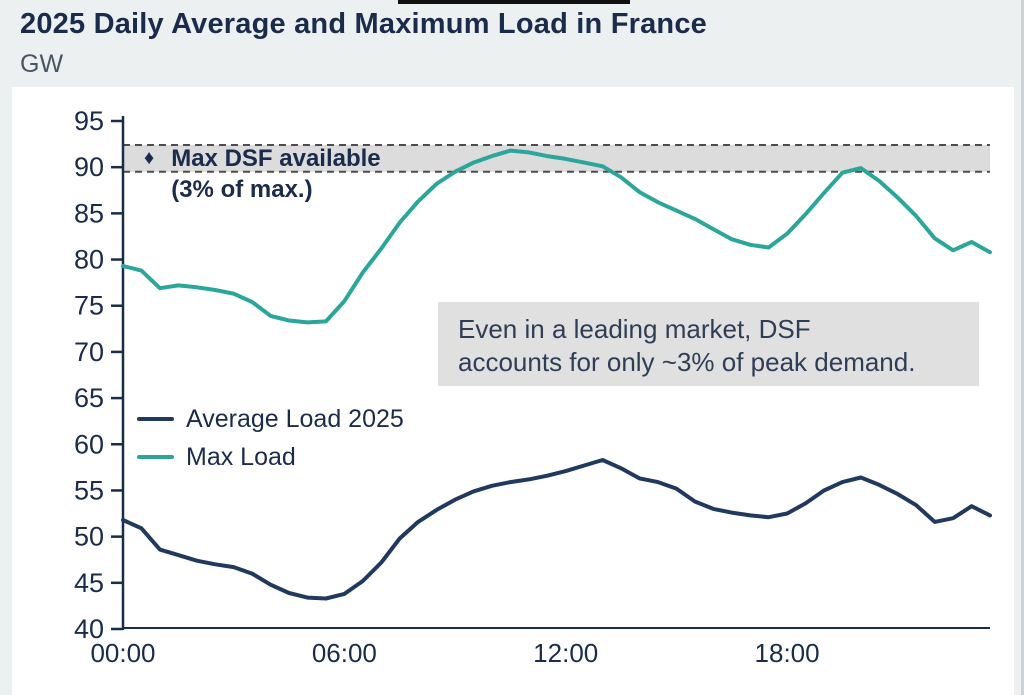 This screenshot has height=695, width=1024. What do you see at coordinates (89, 444) in the screenshot?
I see `y-axis-tick-label: 60` at bounding box center [89, 444].